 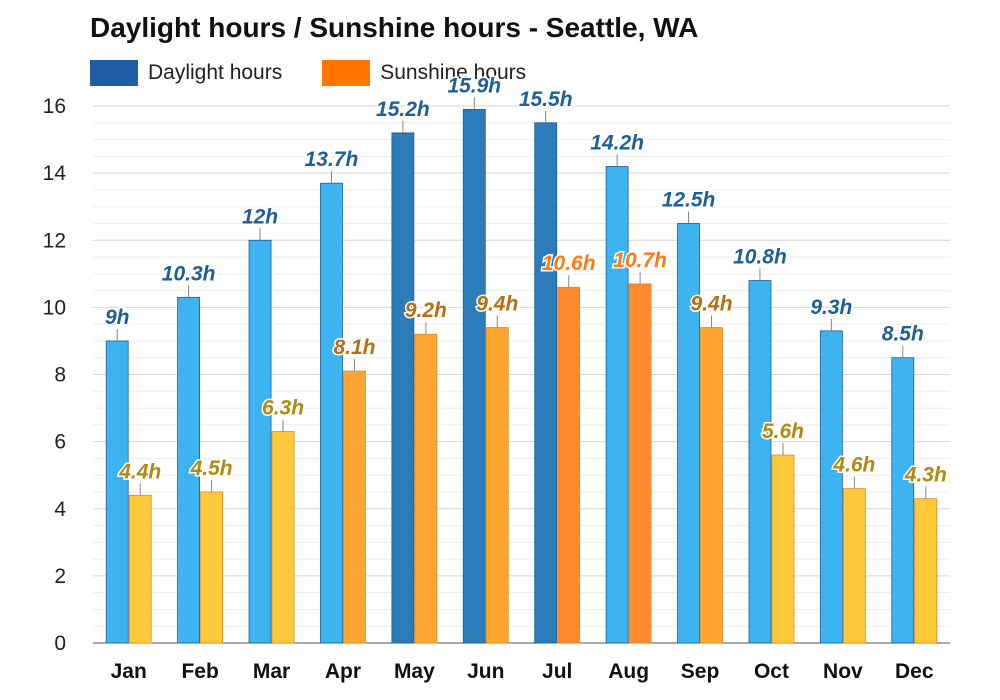 I want to click on y-tick-label: 12, so click(x=54, y=240).